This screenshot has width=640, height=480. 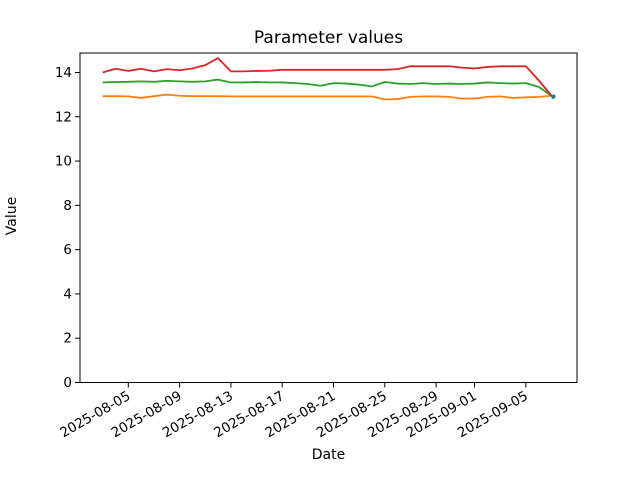 What do you see at coordinates (67, 250) in the screenshot?
I see `y-tick-label: 6` at bounding box center [67, 250].